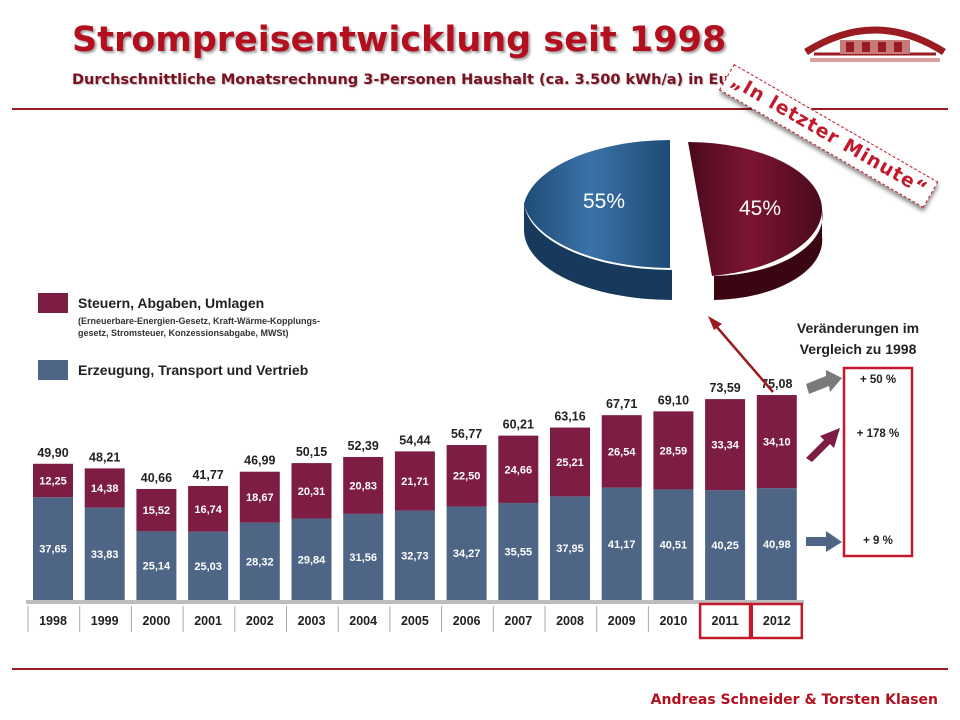 This screenshot has width=960, height=720. I want to click on bar-taxes-1998, so click(53, 480).